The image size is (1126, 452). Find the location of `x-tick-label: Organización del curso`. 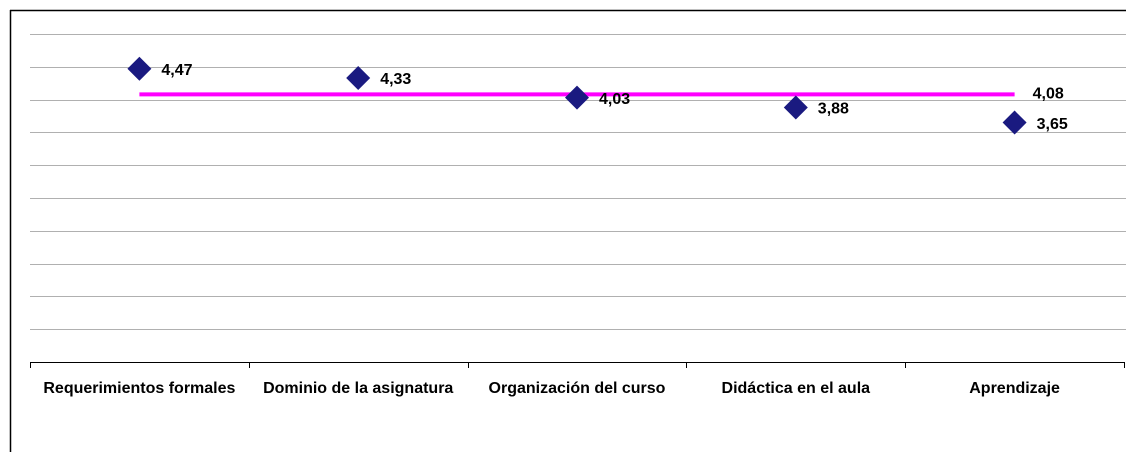

x-tick-label: Organización del curso is located at coordinates (577, 388).